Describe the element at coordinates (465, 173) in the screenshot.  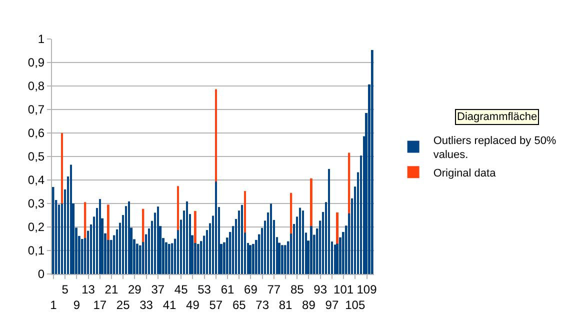
I see `legend-label: Original data` at that location.